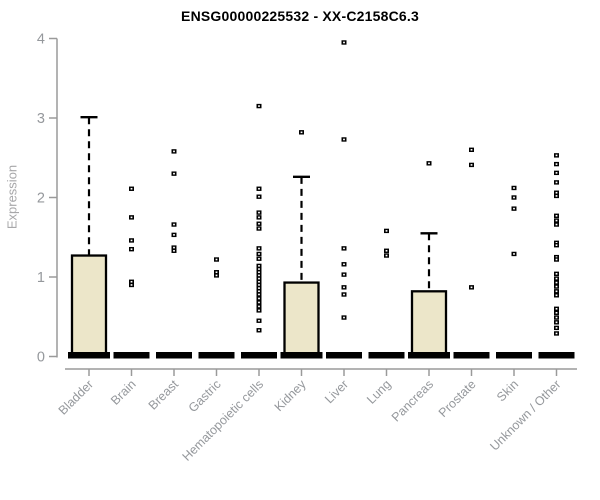 This screenshot has height=500, width=600. Describe the element at coordinates (89, 237) in the screenshot. I see `box-group-bladder` at that location.